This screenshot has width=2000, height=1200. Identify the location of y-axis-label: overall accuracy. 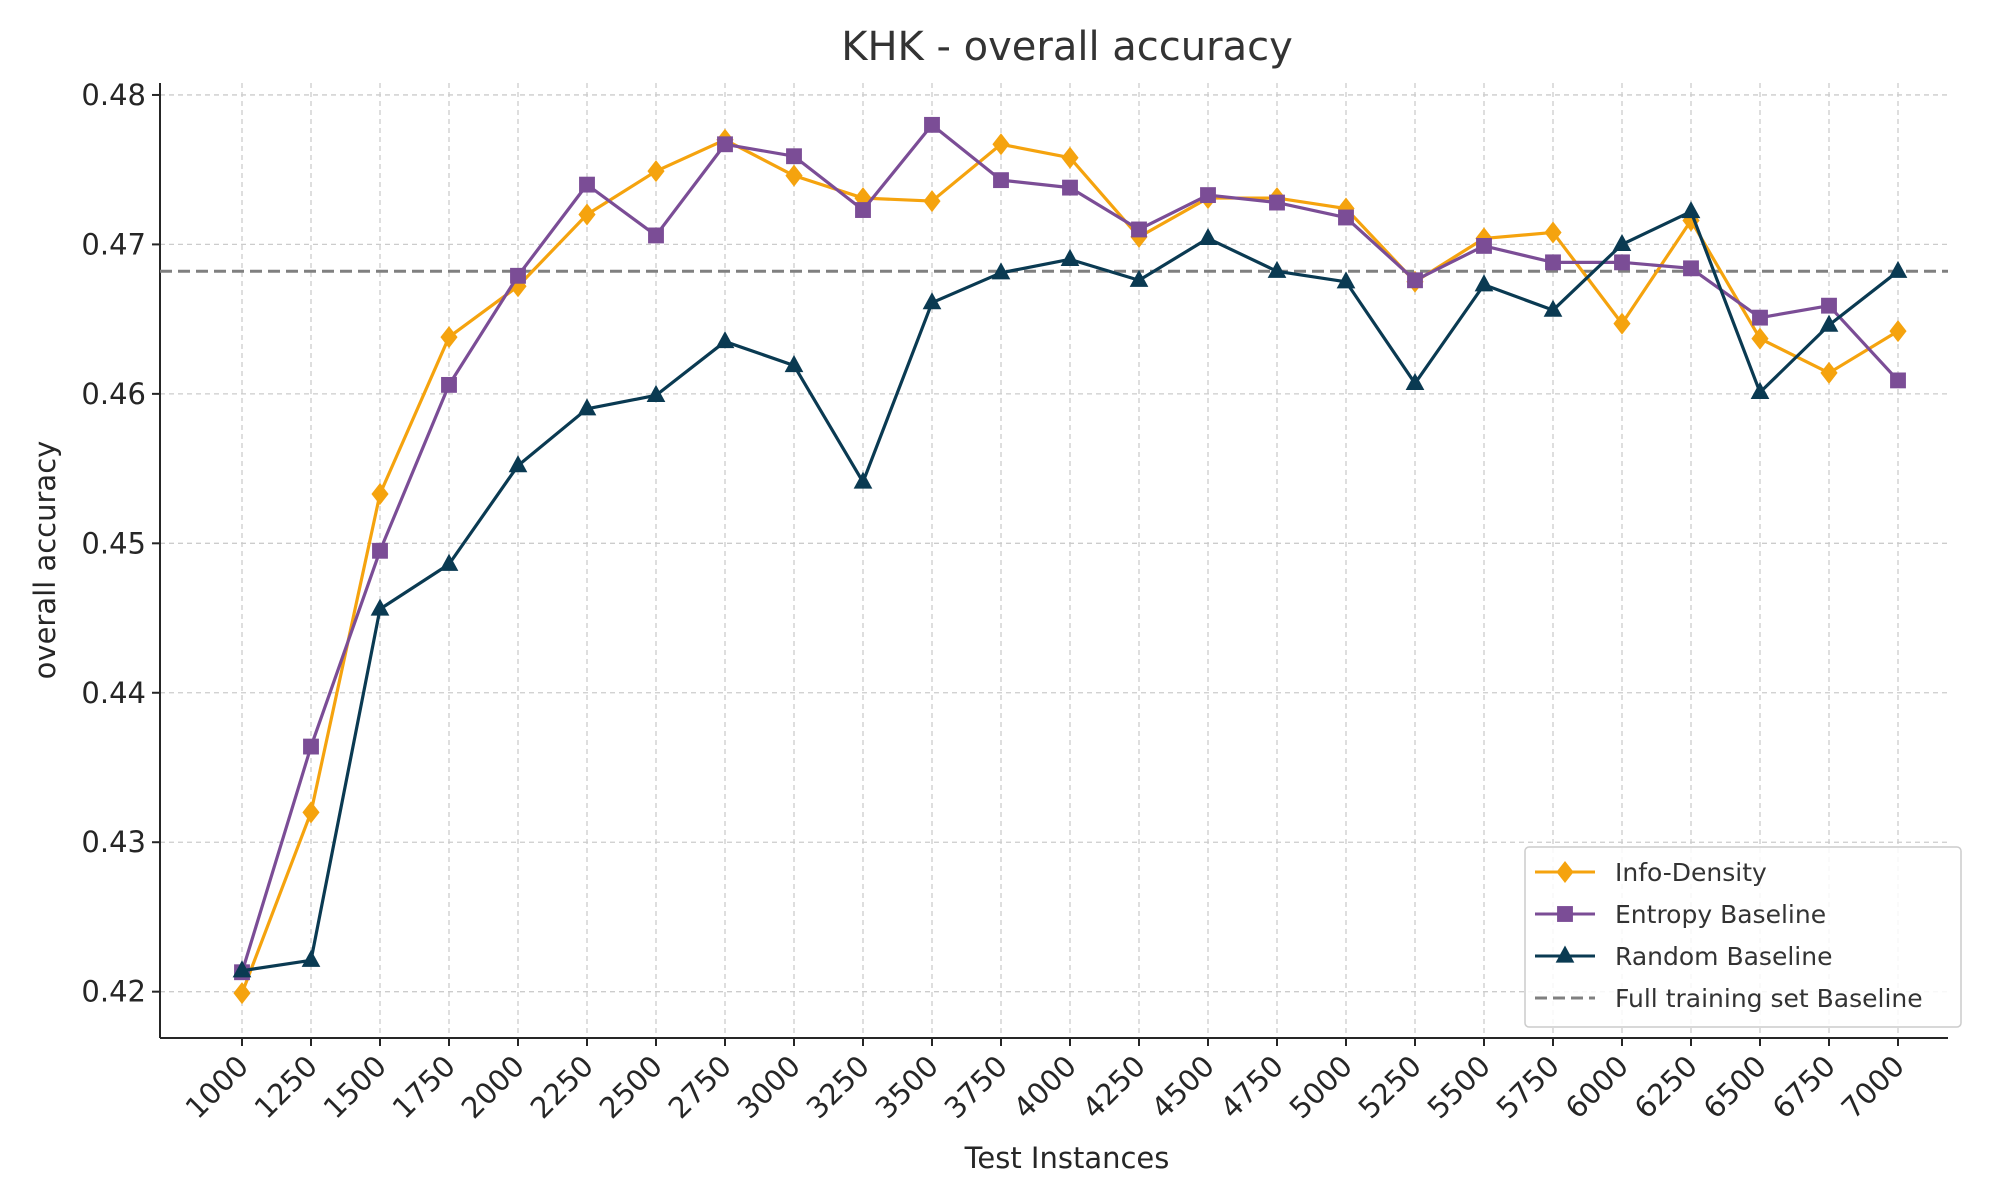
(45, 560).